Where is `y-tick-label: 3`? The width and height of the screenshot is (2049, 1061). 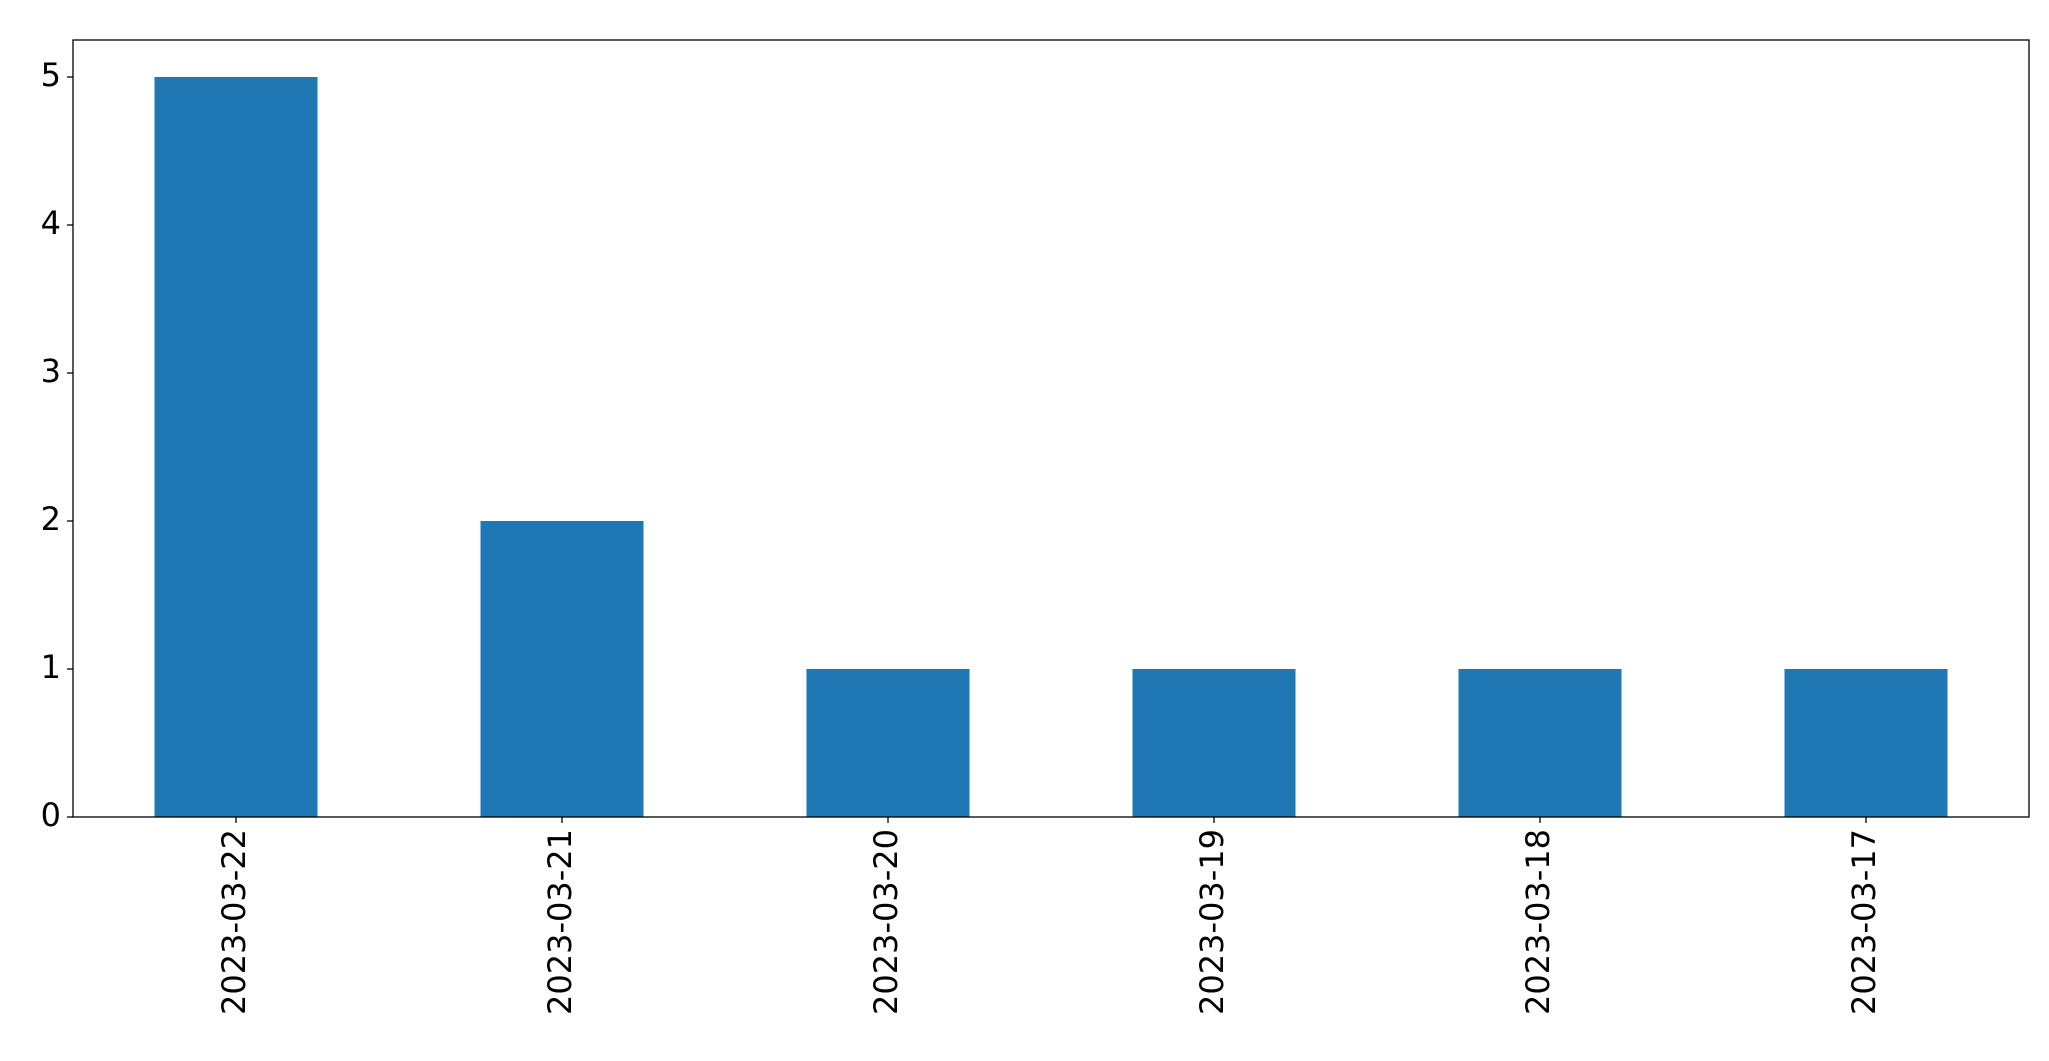
y-tick-label: 3 is located at coordinates (51, 371).